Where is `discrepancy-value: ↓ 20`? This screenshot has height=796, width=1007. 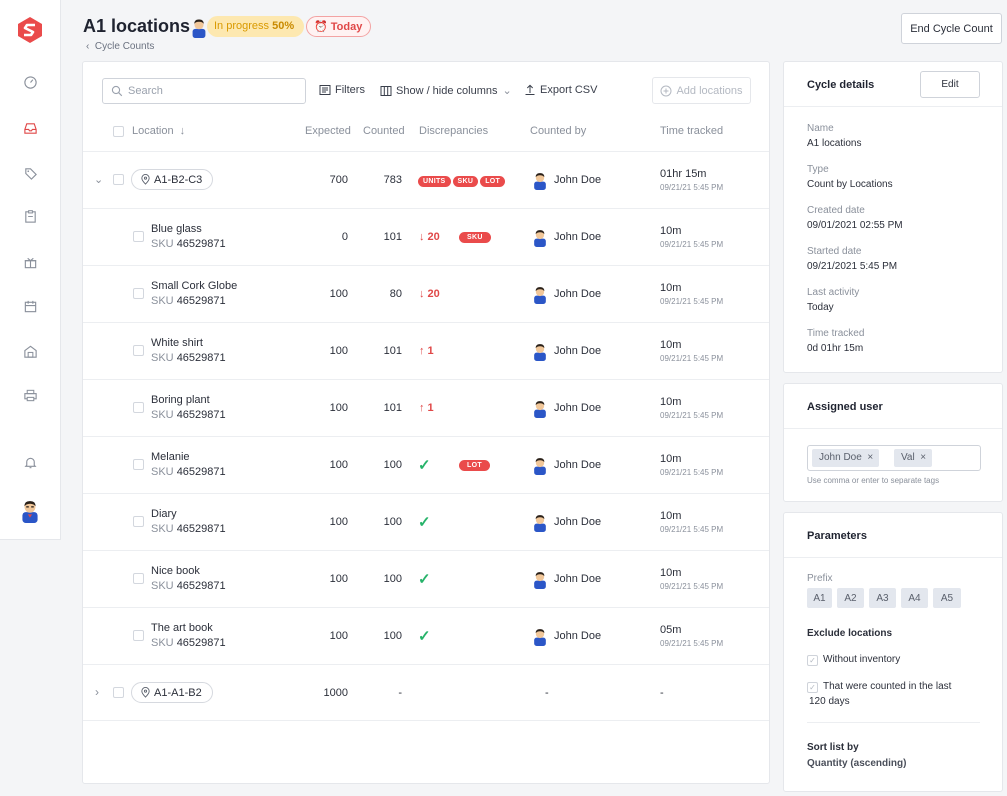
discrepancy-value: ↓ 20 is located at coordinates (429, 294).